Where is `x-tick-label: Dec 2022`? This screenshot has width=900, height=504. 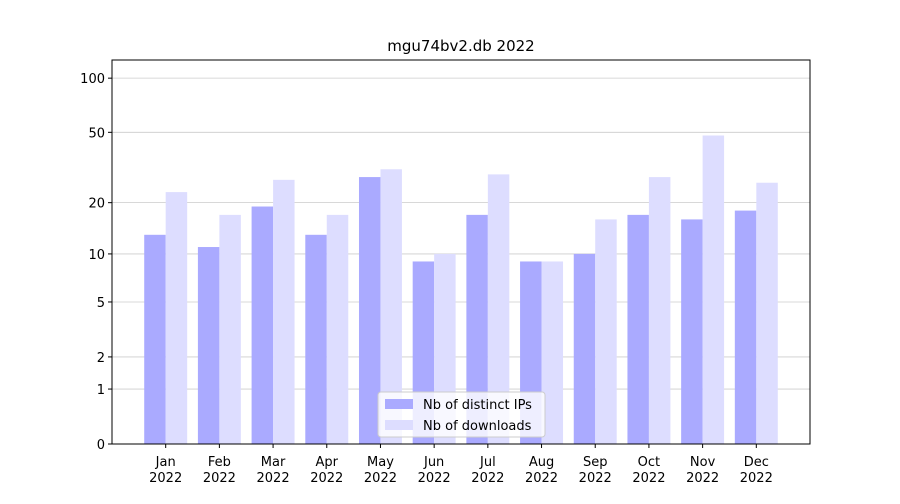 x-tick-label: Dec 2022 is located at coordinates (756, 470).